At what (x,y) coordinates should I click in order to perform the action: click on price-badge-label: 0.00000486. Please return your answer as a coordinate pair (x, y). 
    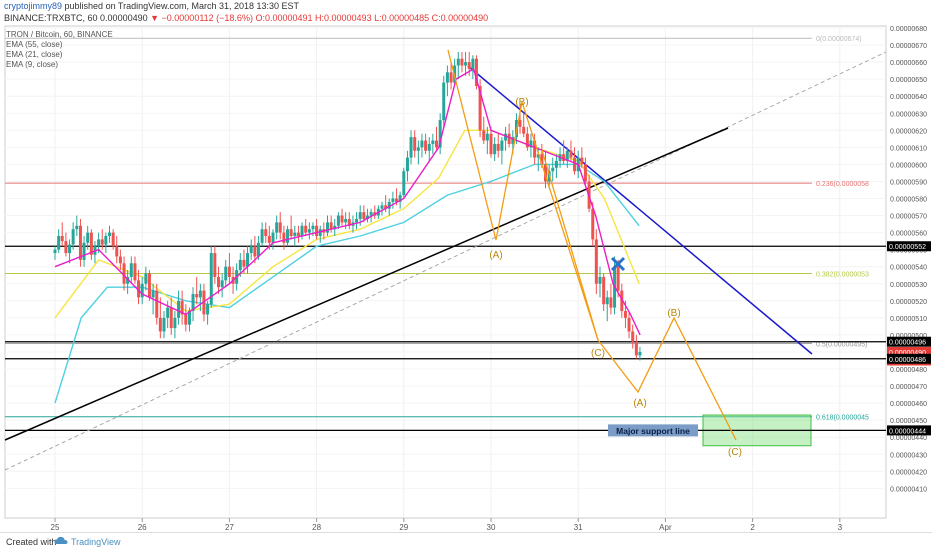
    Looking at the image, I should click on (907, 360).